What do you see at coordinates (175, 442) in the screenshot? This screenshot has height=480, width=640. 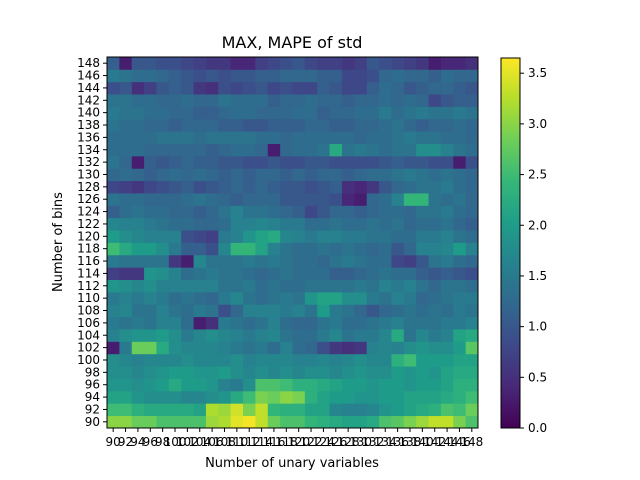 I see `x-tick-label: 100` at bounding box center [175, 442].